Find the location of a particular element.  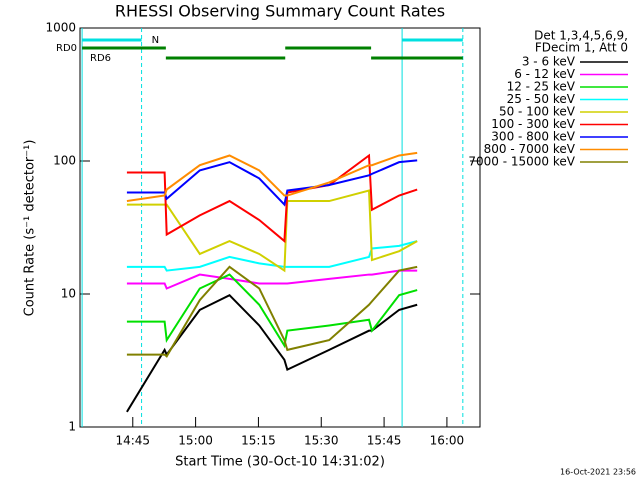

legend-label: 7000 - 15000 keV is located at coordinates (521, 162).